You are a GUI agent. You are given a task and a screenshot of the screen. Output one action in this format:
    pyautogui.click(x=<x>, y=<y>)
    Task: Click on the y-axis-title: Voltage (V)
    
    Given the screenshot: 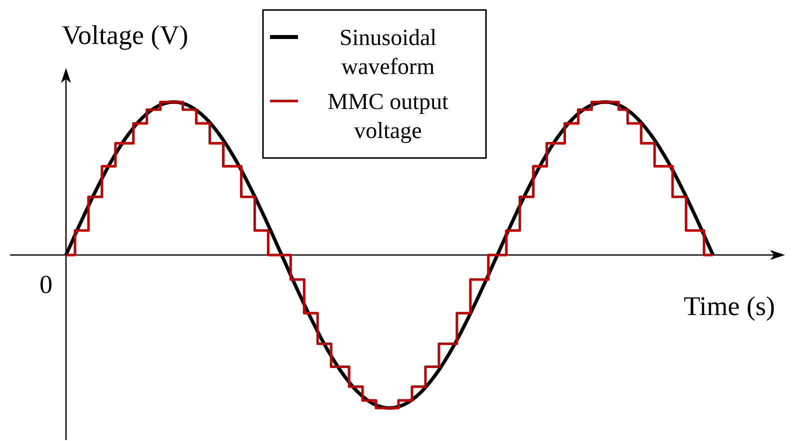 What is the action you would take?
    pyautogui.click(x=125, y=35)
    